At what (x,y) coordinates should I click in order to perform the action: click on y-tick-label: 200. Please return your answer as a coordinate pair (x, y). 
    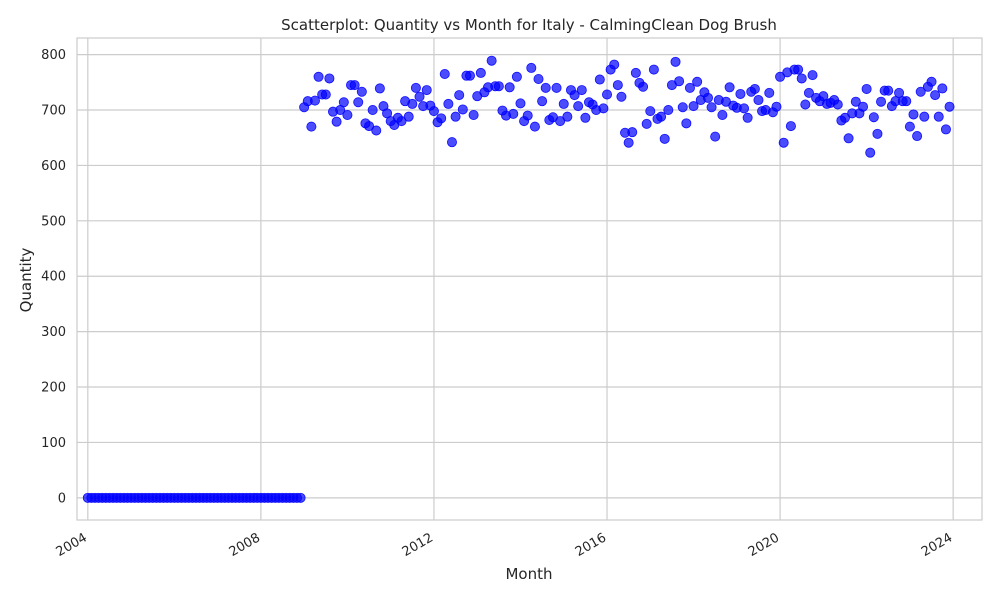
    Looking at the image, I should click on (53, 388).